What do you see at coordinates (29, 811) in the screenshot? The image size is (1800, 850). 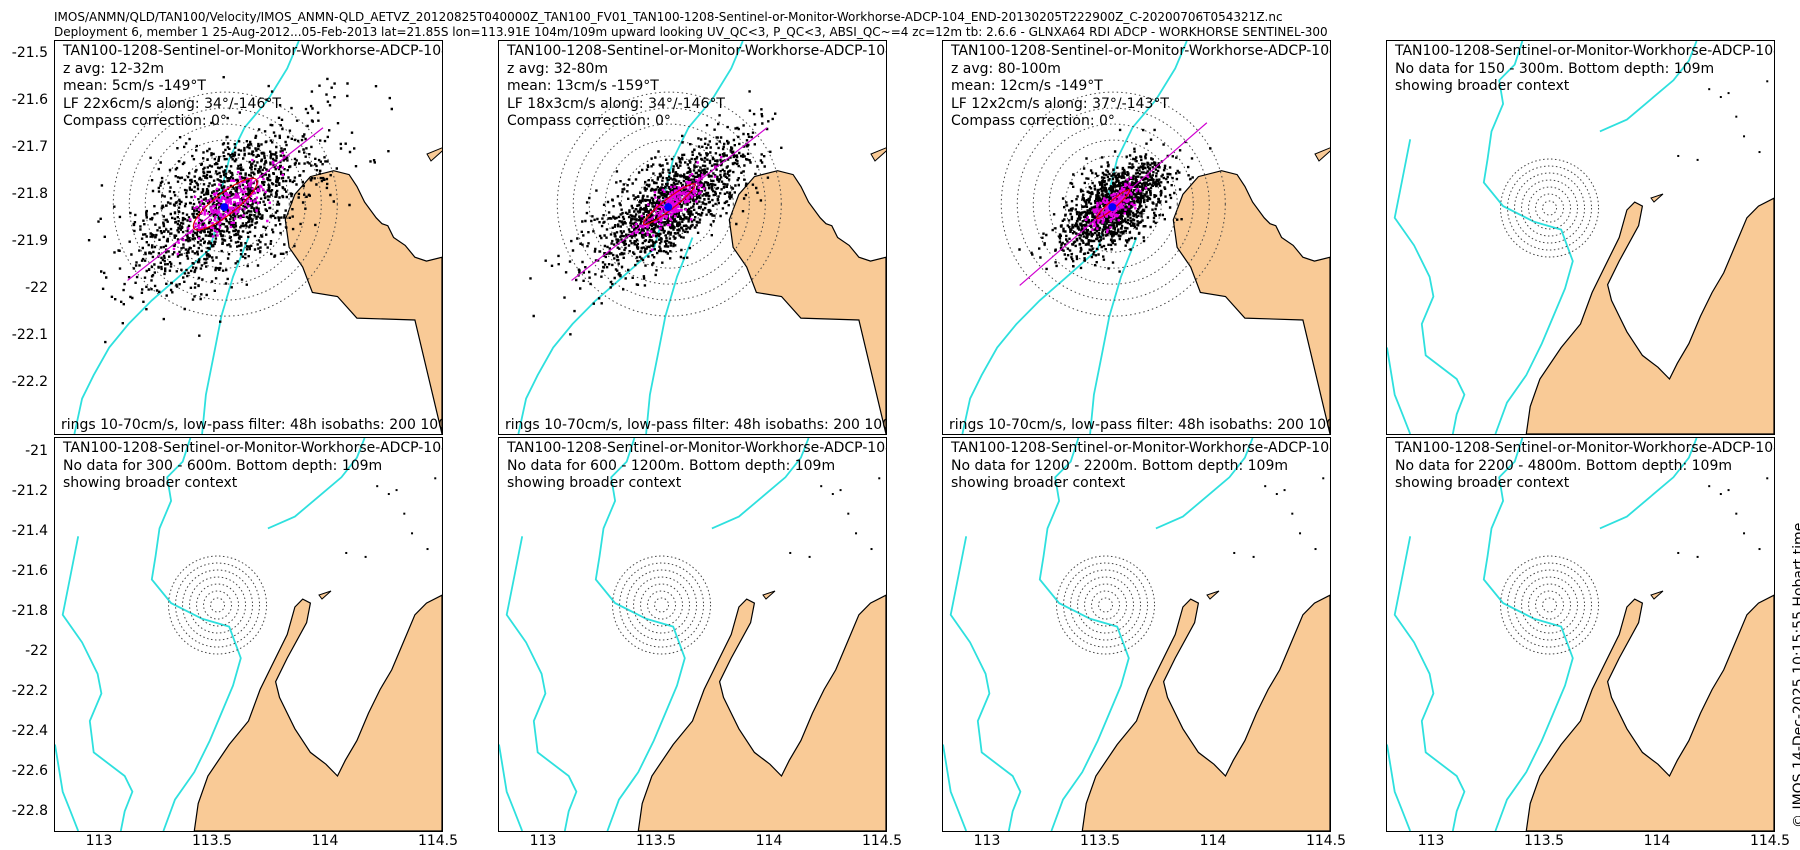 I see `y-tick-label: -22.8` at bounding box center [29, 811].